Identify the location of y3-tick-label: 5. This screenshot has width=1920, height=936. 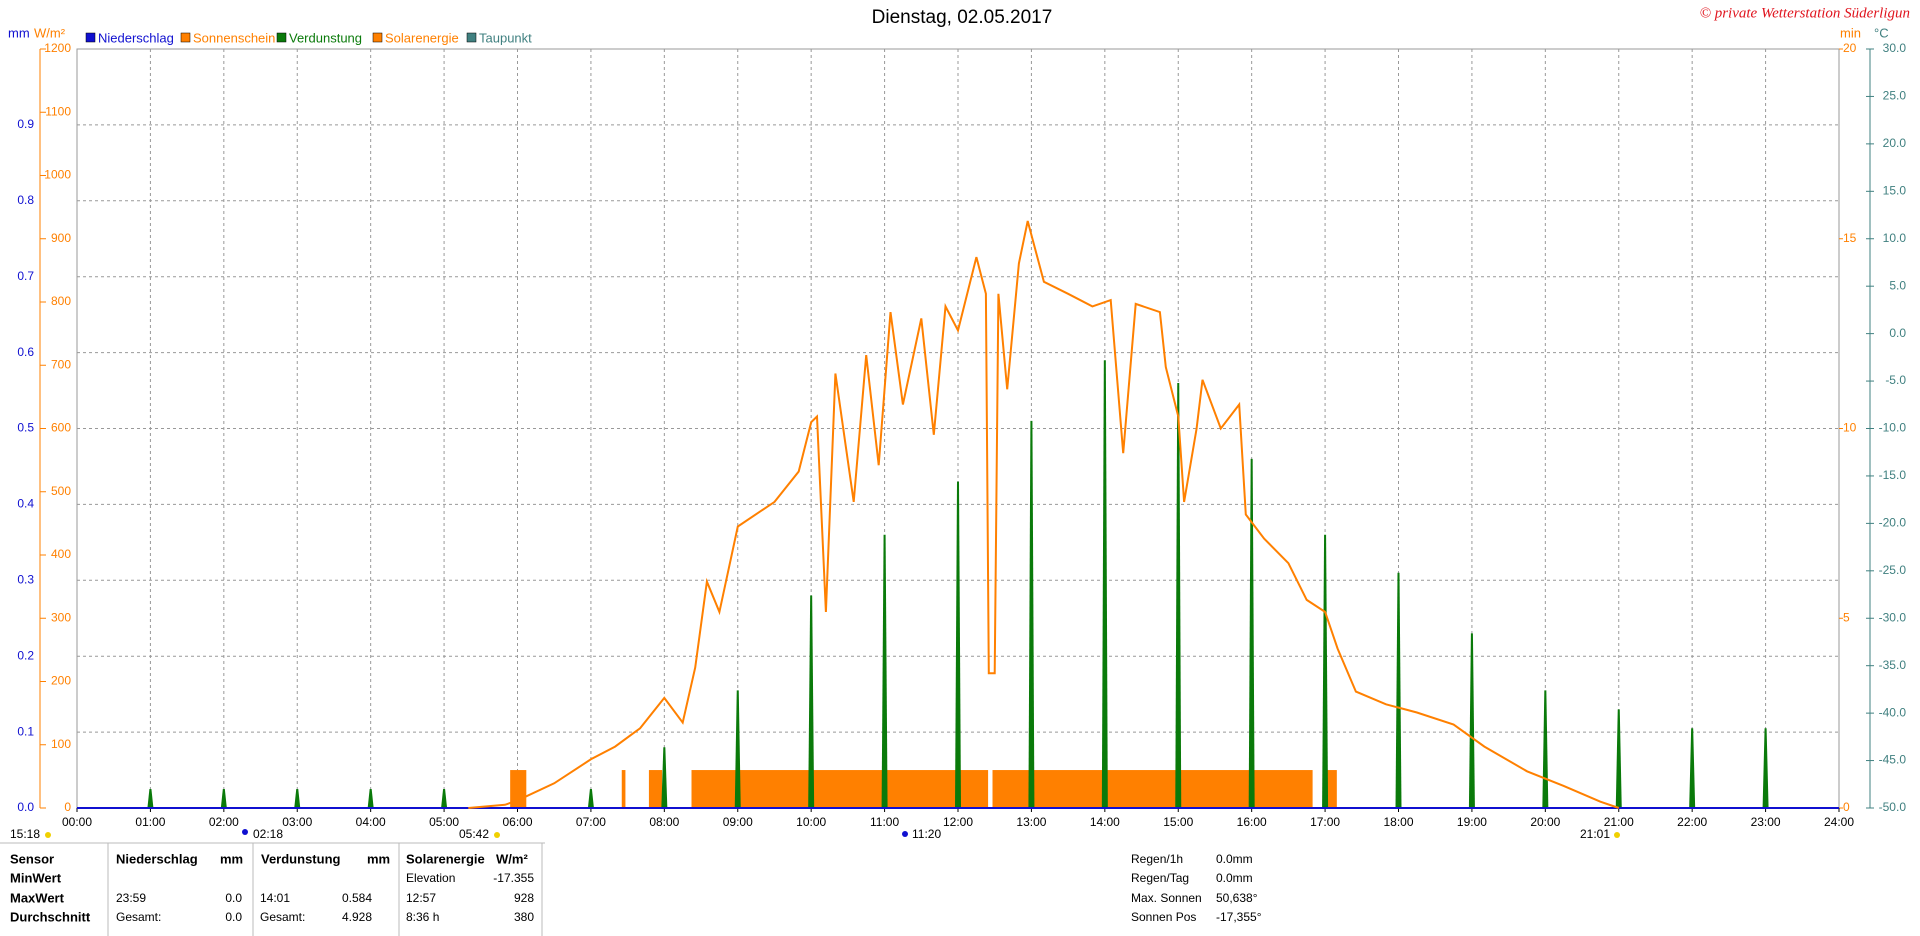
(1846, 617).